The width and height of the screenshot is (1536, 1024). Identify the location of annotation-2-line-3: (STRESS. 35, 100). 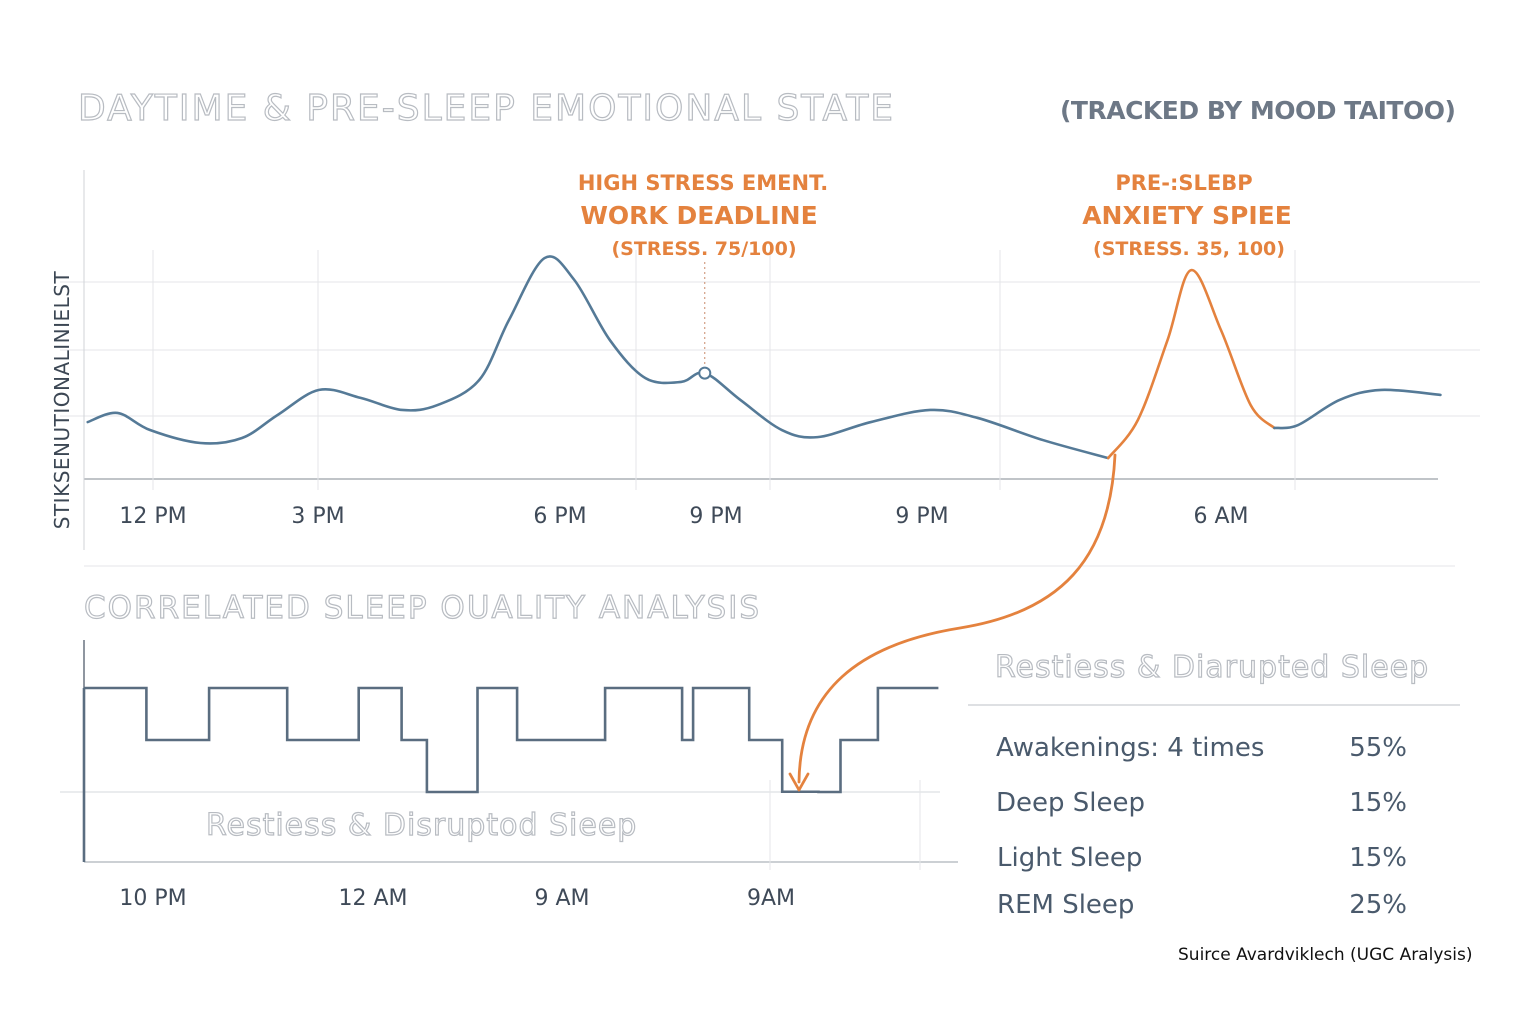
(1189, 249).